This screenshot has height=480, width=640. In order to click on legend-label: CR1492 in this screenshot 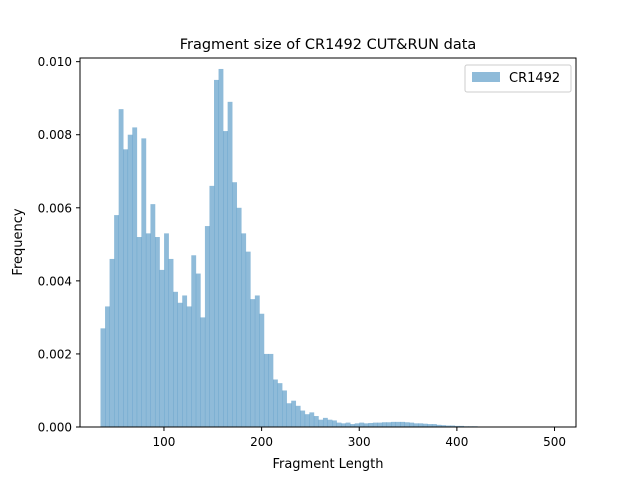, I will do `click(534, 78)`.